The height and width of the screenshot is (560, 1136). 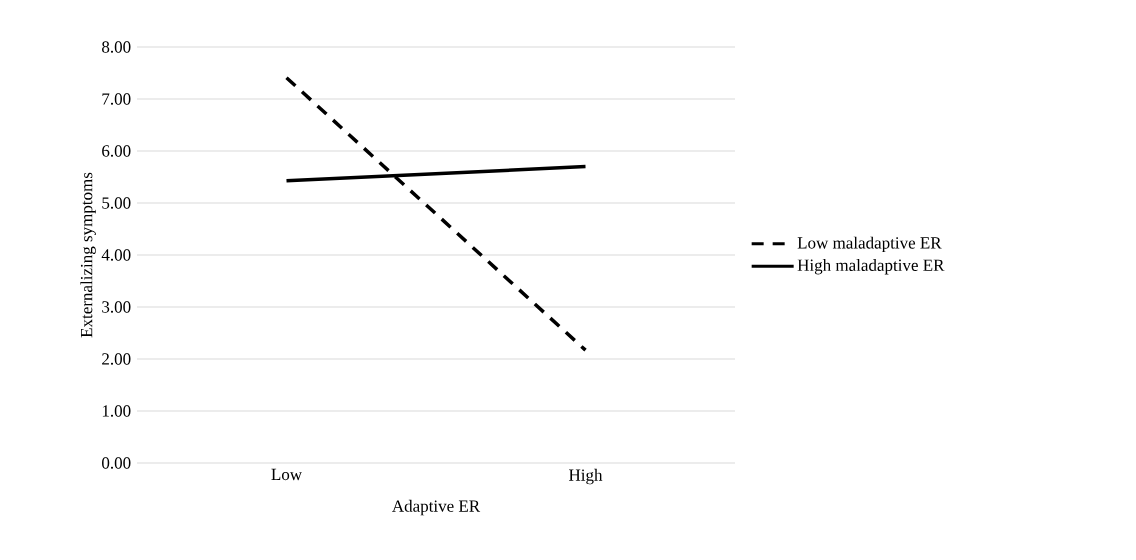 What do you see at coordinates (116, 359) in the screenshot?
I see `y-tick-label: 2.00` at bounding box center [116, 359].